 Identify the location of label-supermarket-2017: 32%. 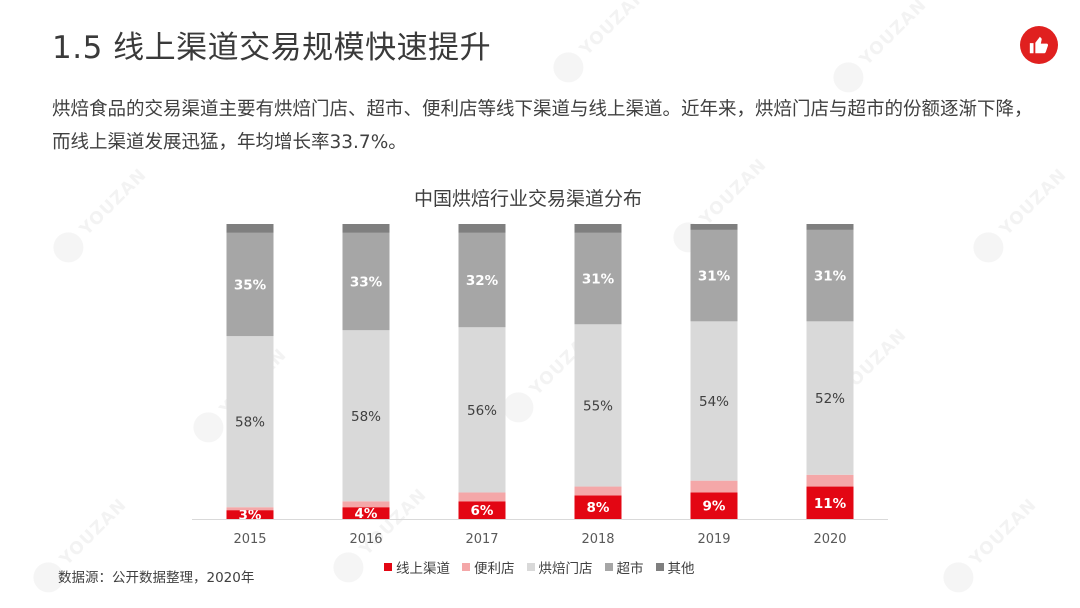
(482, 281).